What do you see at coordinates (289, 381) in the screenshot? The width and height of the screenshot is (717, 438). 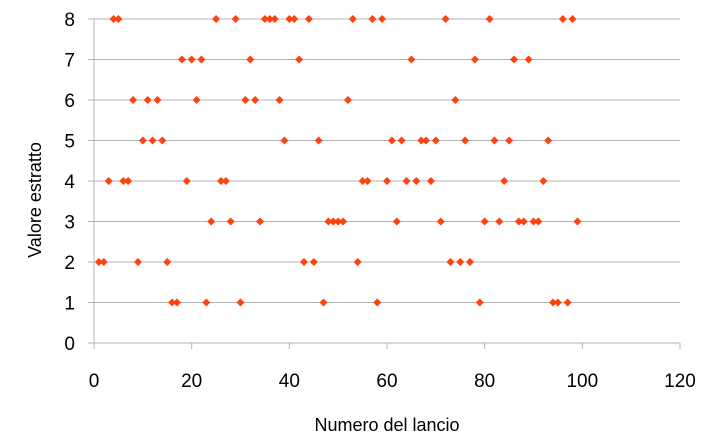 I see `x-tick-label: 40` at bounding box center [289, 381].